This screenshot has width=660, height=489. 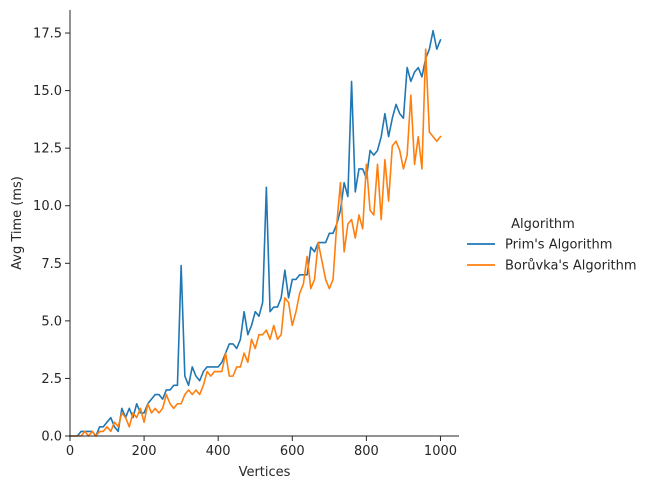 What do you see at coordinates (261, 447) in the screenshot?
I see `x-axis-ticks: 0 200 400 600 800 1000` at bounding box center [261, 447].